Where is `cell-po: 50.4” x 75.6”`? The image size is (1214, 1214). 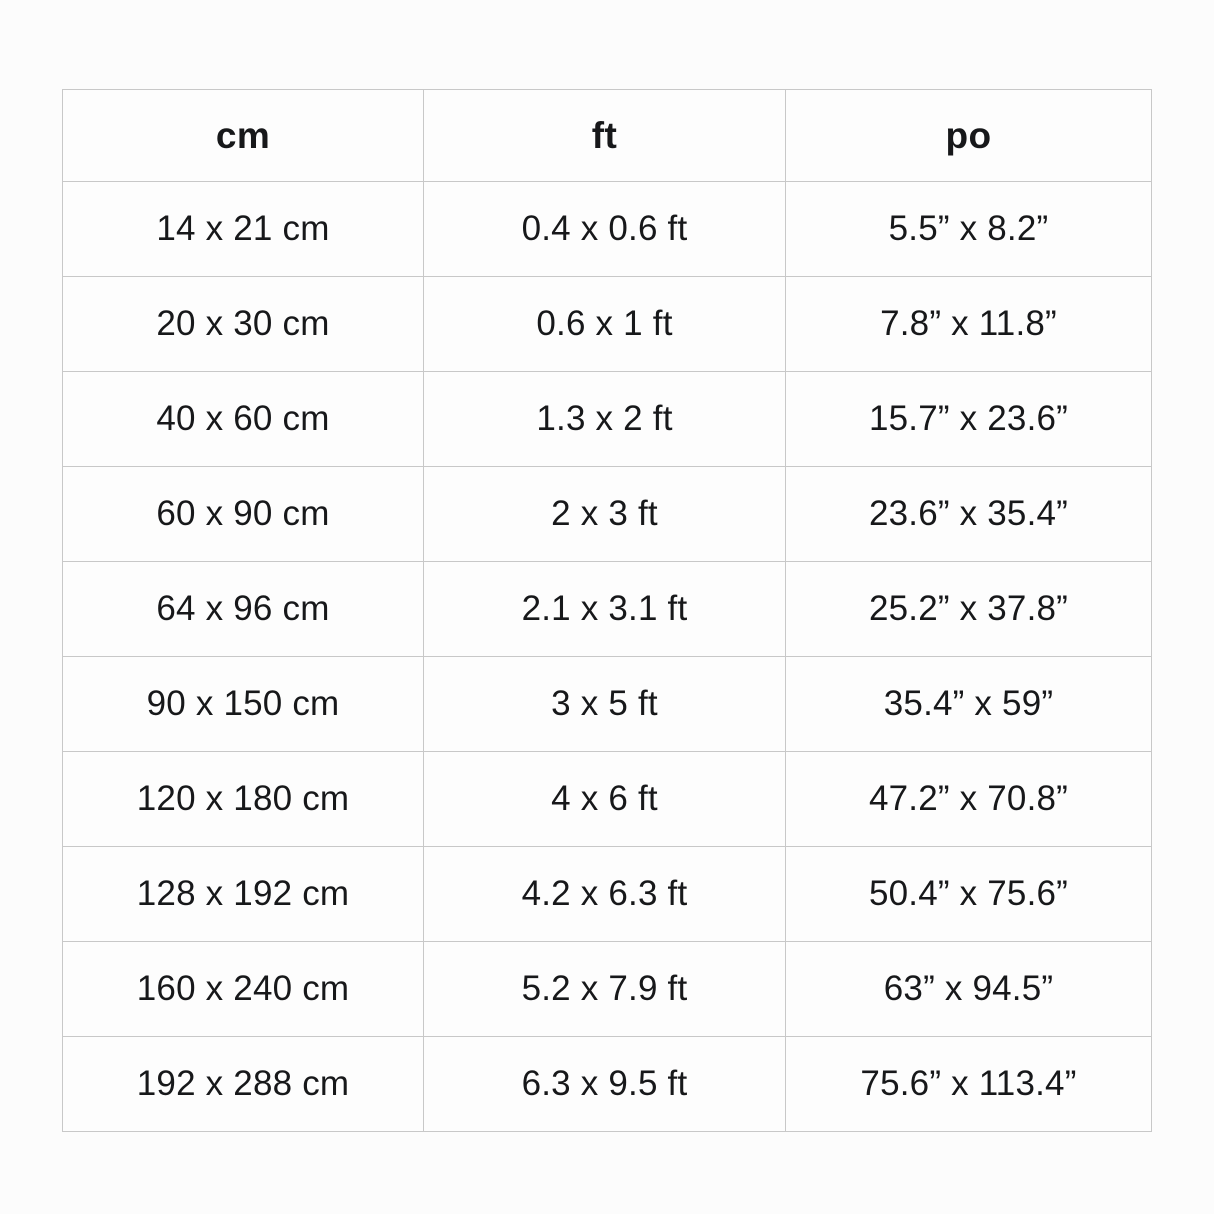 cell-po: 50.4” x 75.6” is located at coordinates (968, 894).